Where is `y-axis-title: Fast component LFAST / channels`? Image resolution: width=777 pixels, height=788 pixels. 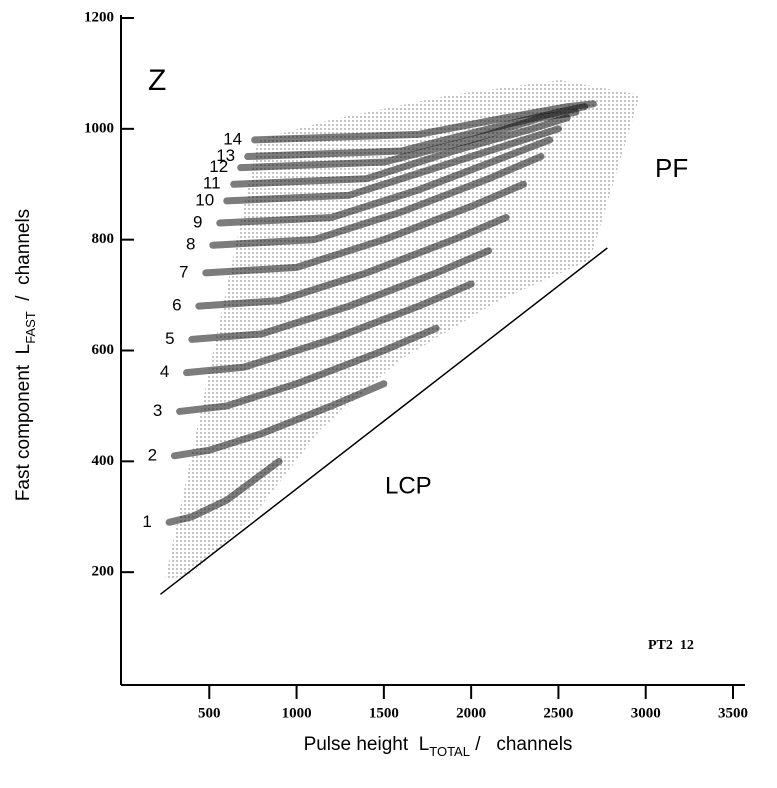
y-axis-title: Fast component LFAST / channels is located at coordinates (25, 355).